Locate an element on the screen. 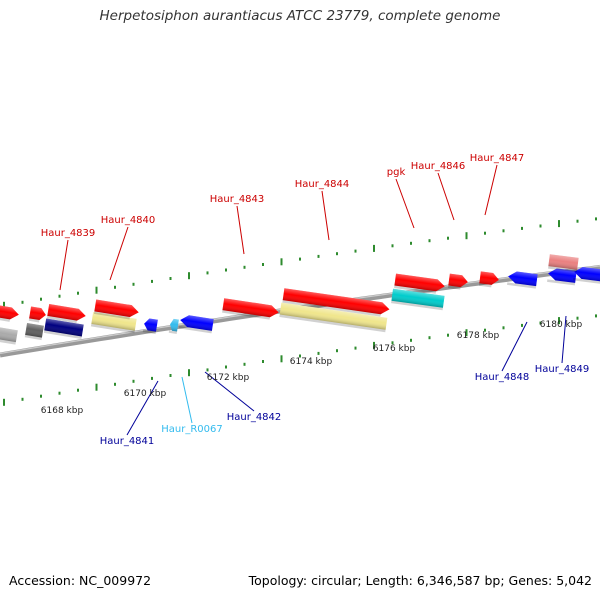 The image size is (600, 600). gene-label-top: Haur_4844 is located at coordinates (322, 184).